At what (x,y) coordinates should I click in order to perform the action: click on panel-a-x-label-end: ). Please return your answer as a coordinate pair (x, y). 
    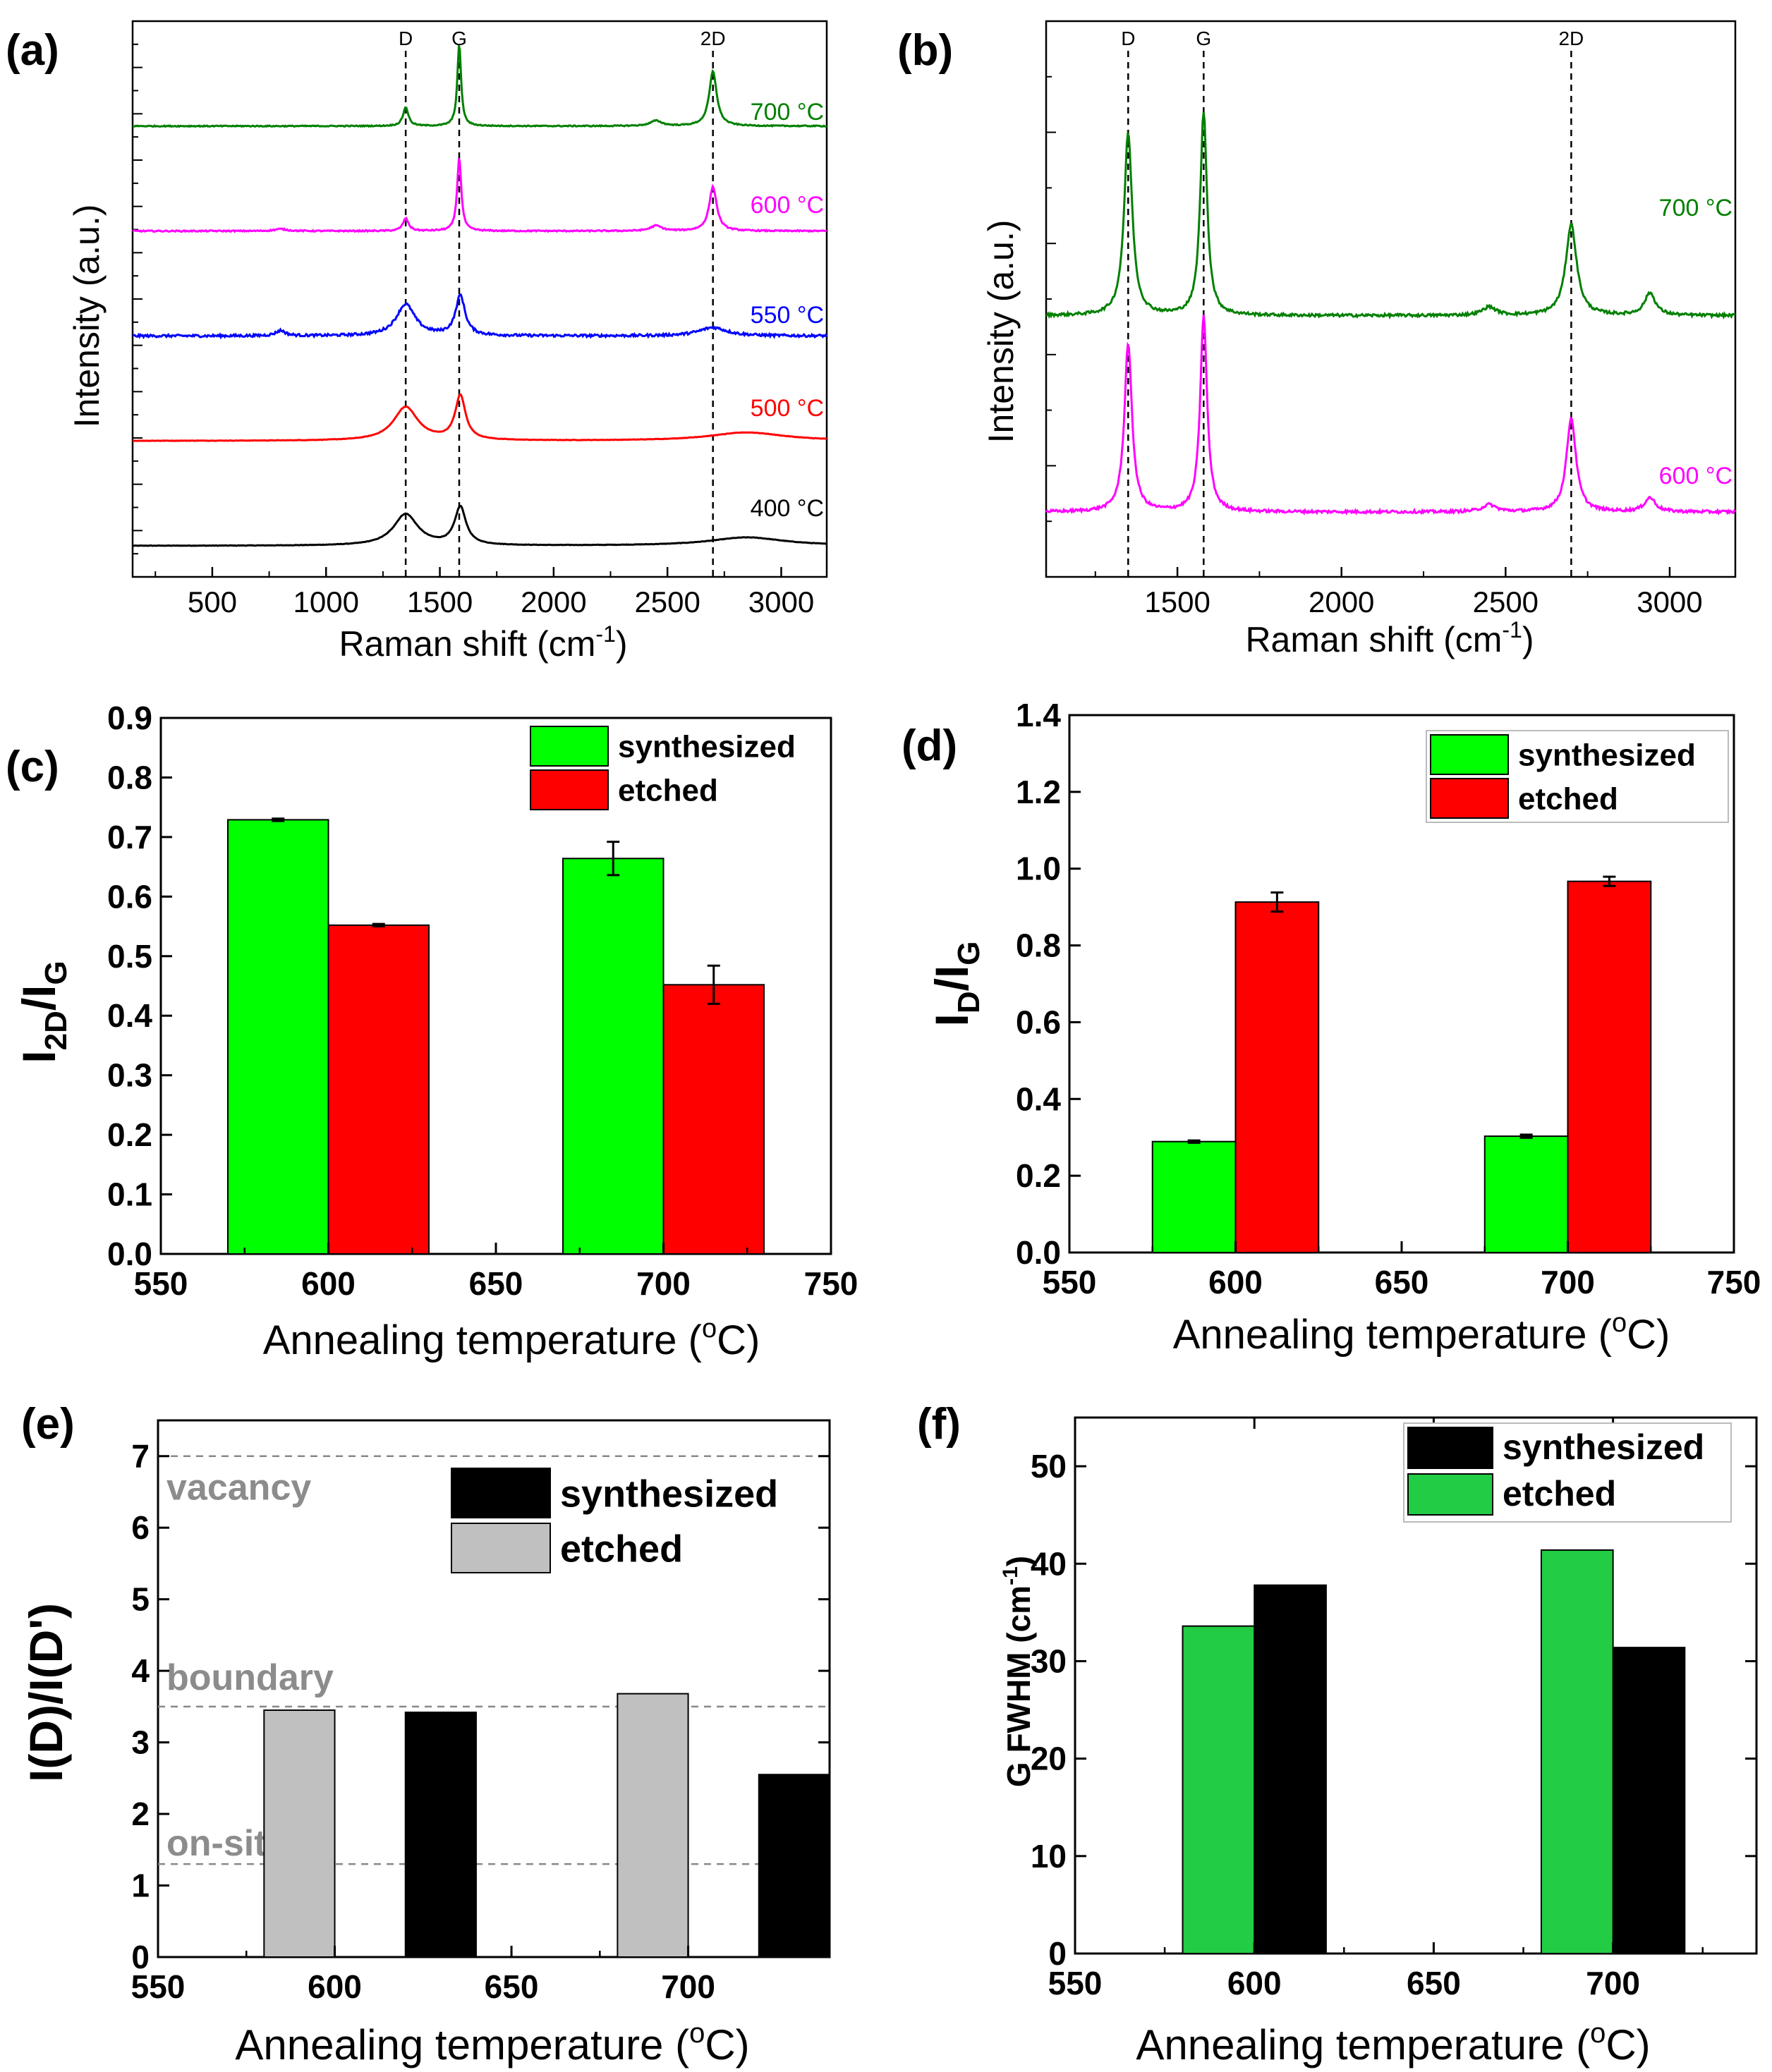
    Looking at the image, I should click on (622, 644).